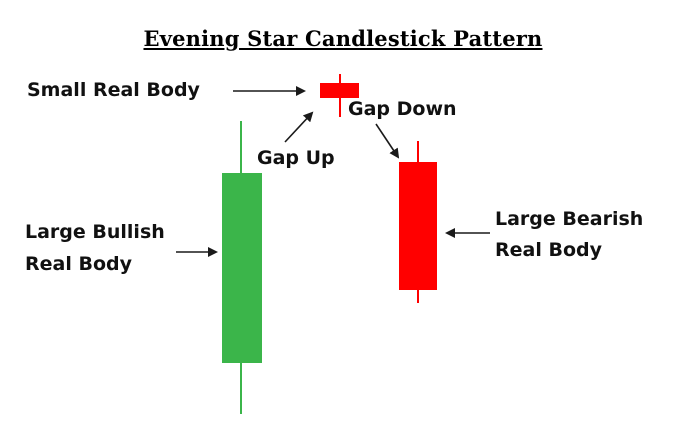 The image size is (686, 432). I want to click on gap-up-arrow-icon, so click(299, 127).